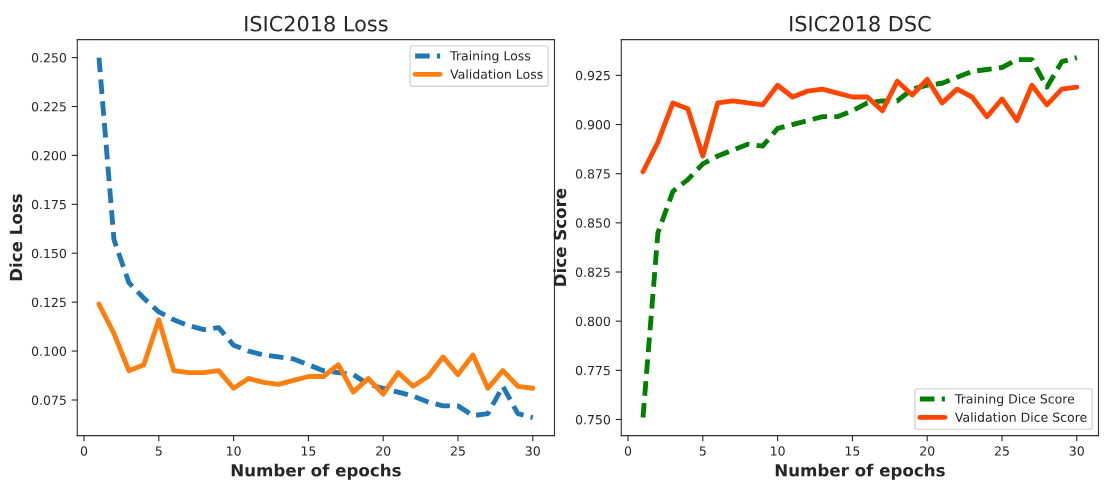 Image resolution: width=1104 pixels, height=495 pixels. Describe the element at coordinates (860, 23) in the screenshot. I see `chart-title: ISIC2018 DSC` at that location.